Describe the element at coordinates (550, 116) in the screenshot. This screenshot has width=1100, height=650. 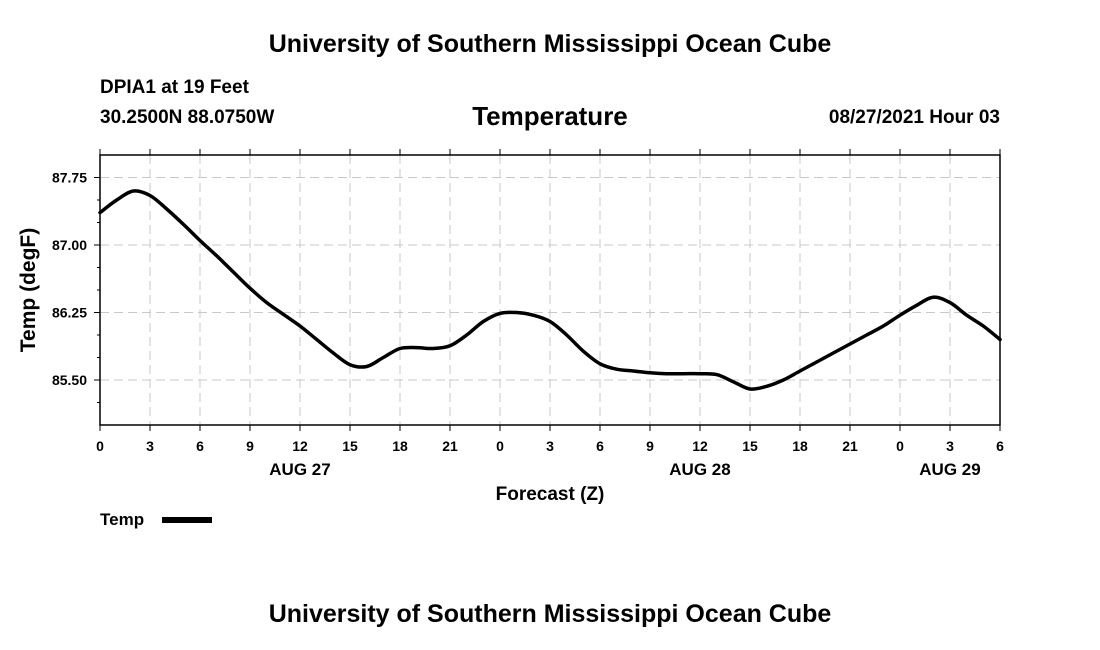
I see `chart-title: Temperature` at that location.